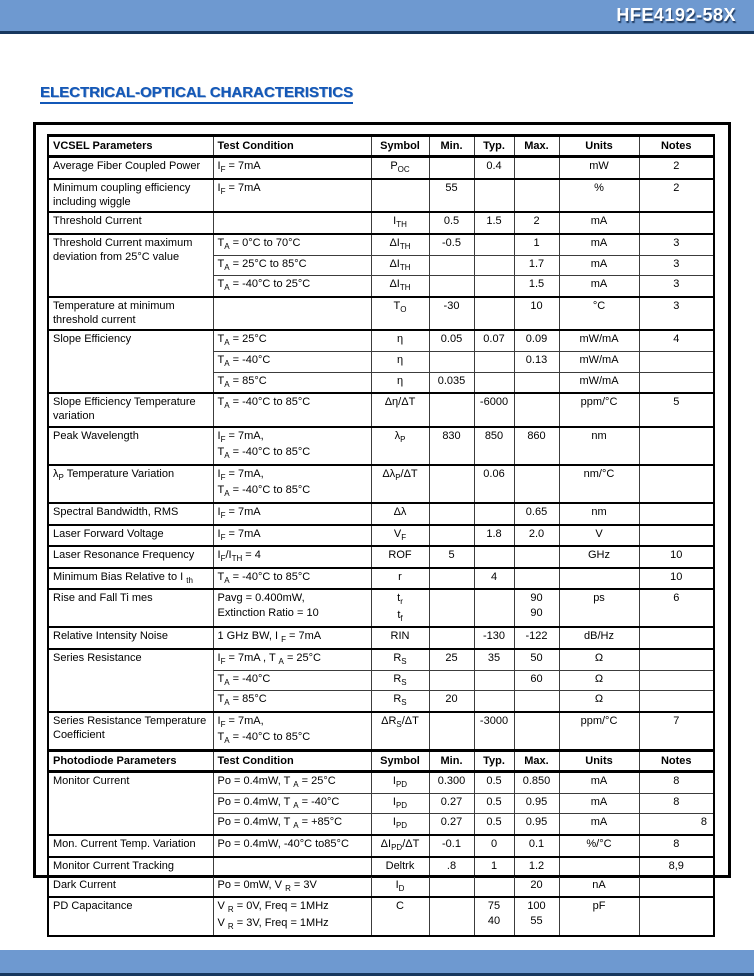 The height and width of the screenshot is (976, 754). I want to click on table-cell: 850, so click(494, 445).